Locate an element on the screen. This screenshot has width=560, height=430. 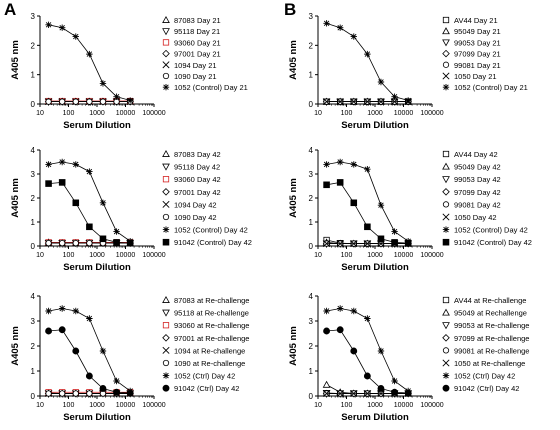
legend-item: 99053 Day 21 is located at coordinates (471, 42).